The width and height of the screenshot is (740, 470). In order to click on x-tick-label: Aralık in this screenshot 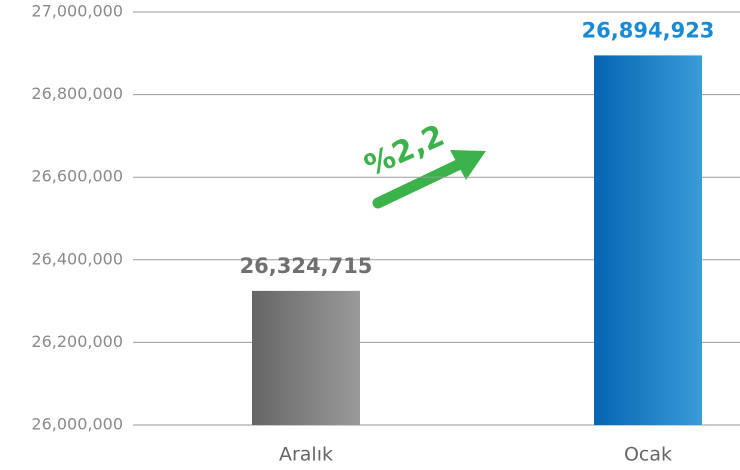, I will do `click(306, 455)`.